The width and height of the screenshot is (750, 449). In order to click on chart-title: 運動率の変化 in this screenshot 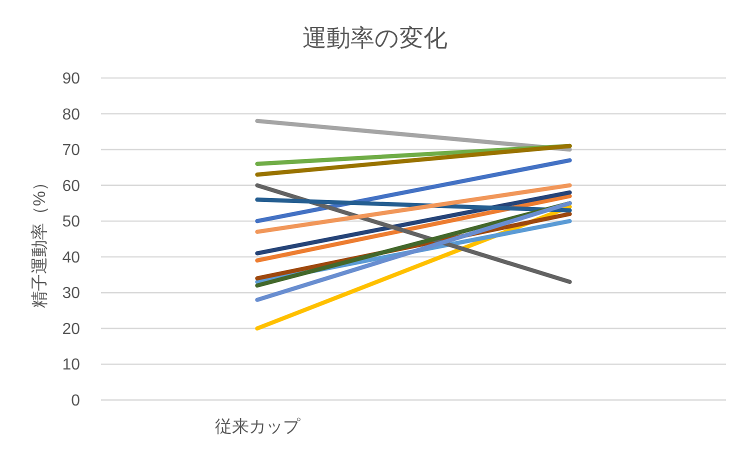, I will do `click(375, 38)`.